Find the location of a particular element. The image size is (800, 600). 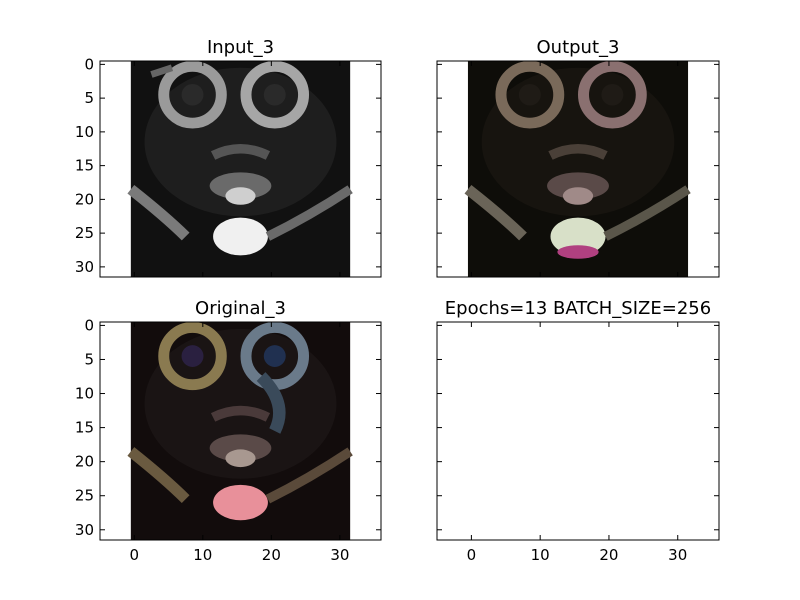

input-3-axes-frame is located at coordinates (240, 169).